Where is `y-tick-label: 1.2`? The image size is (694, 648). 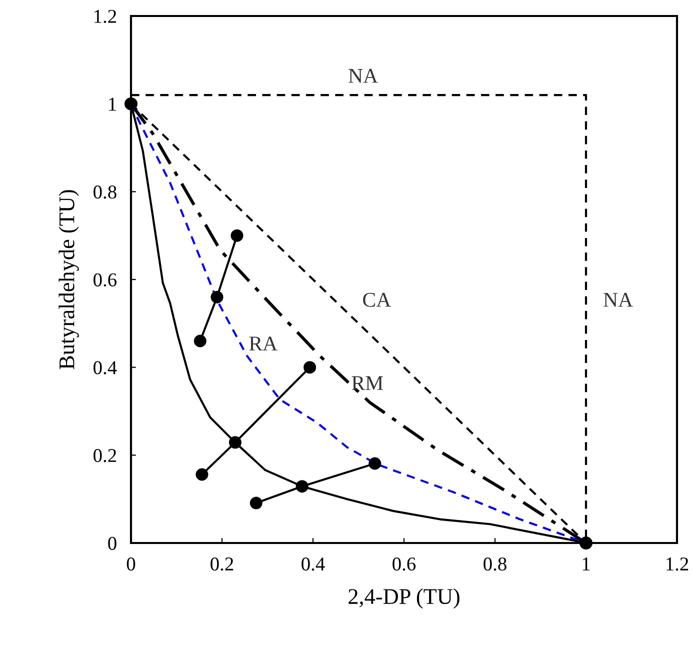 y-tick-label: 1.2 is located at coordinates (105, 17).